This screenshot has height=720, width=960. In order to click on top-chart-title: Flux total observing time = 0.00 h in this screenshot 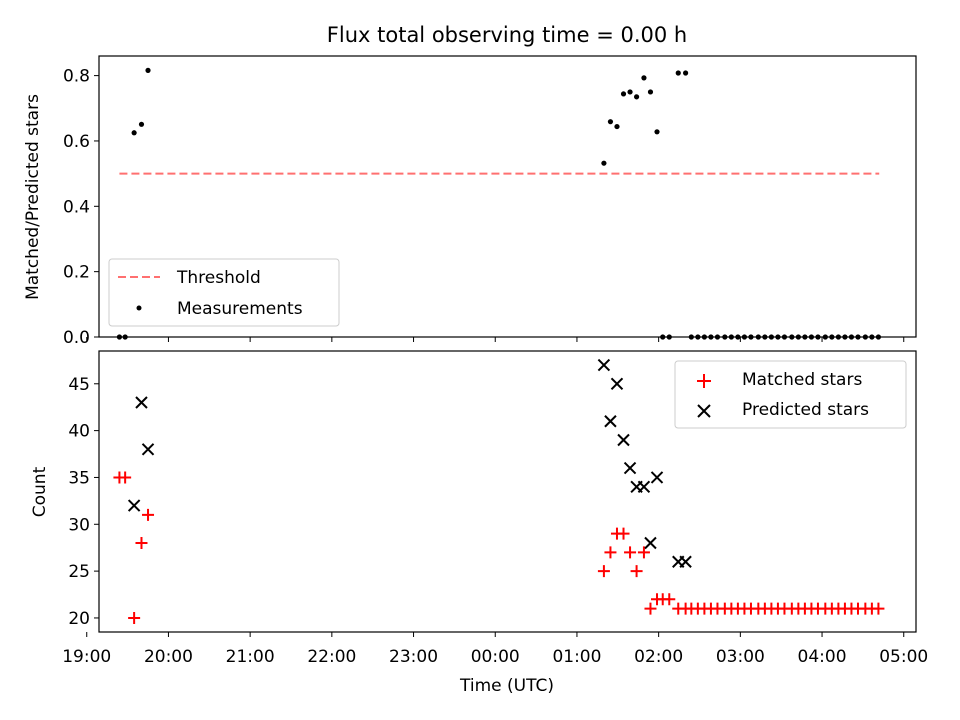, I will do `click(507, 35)`.